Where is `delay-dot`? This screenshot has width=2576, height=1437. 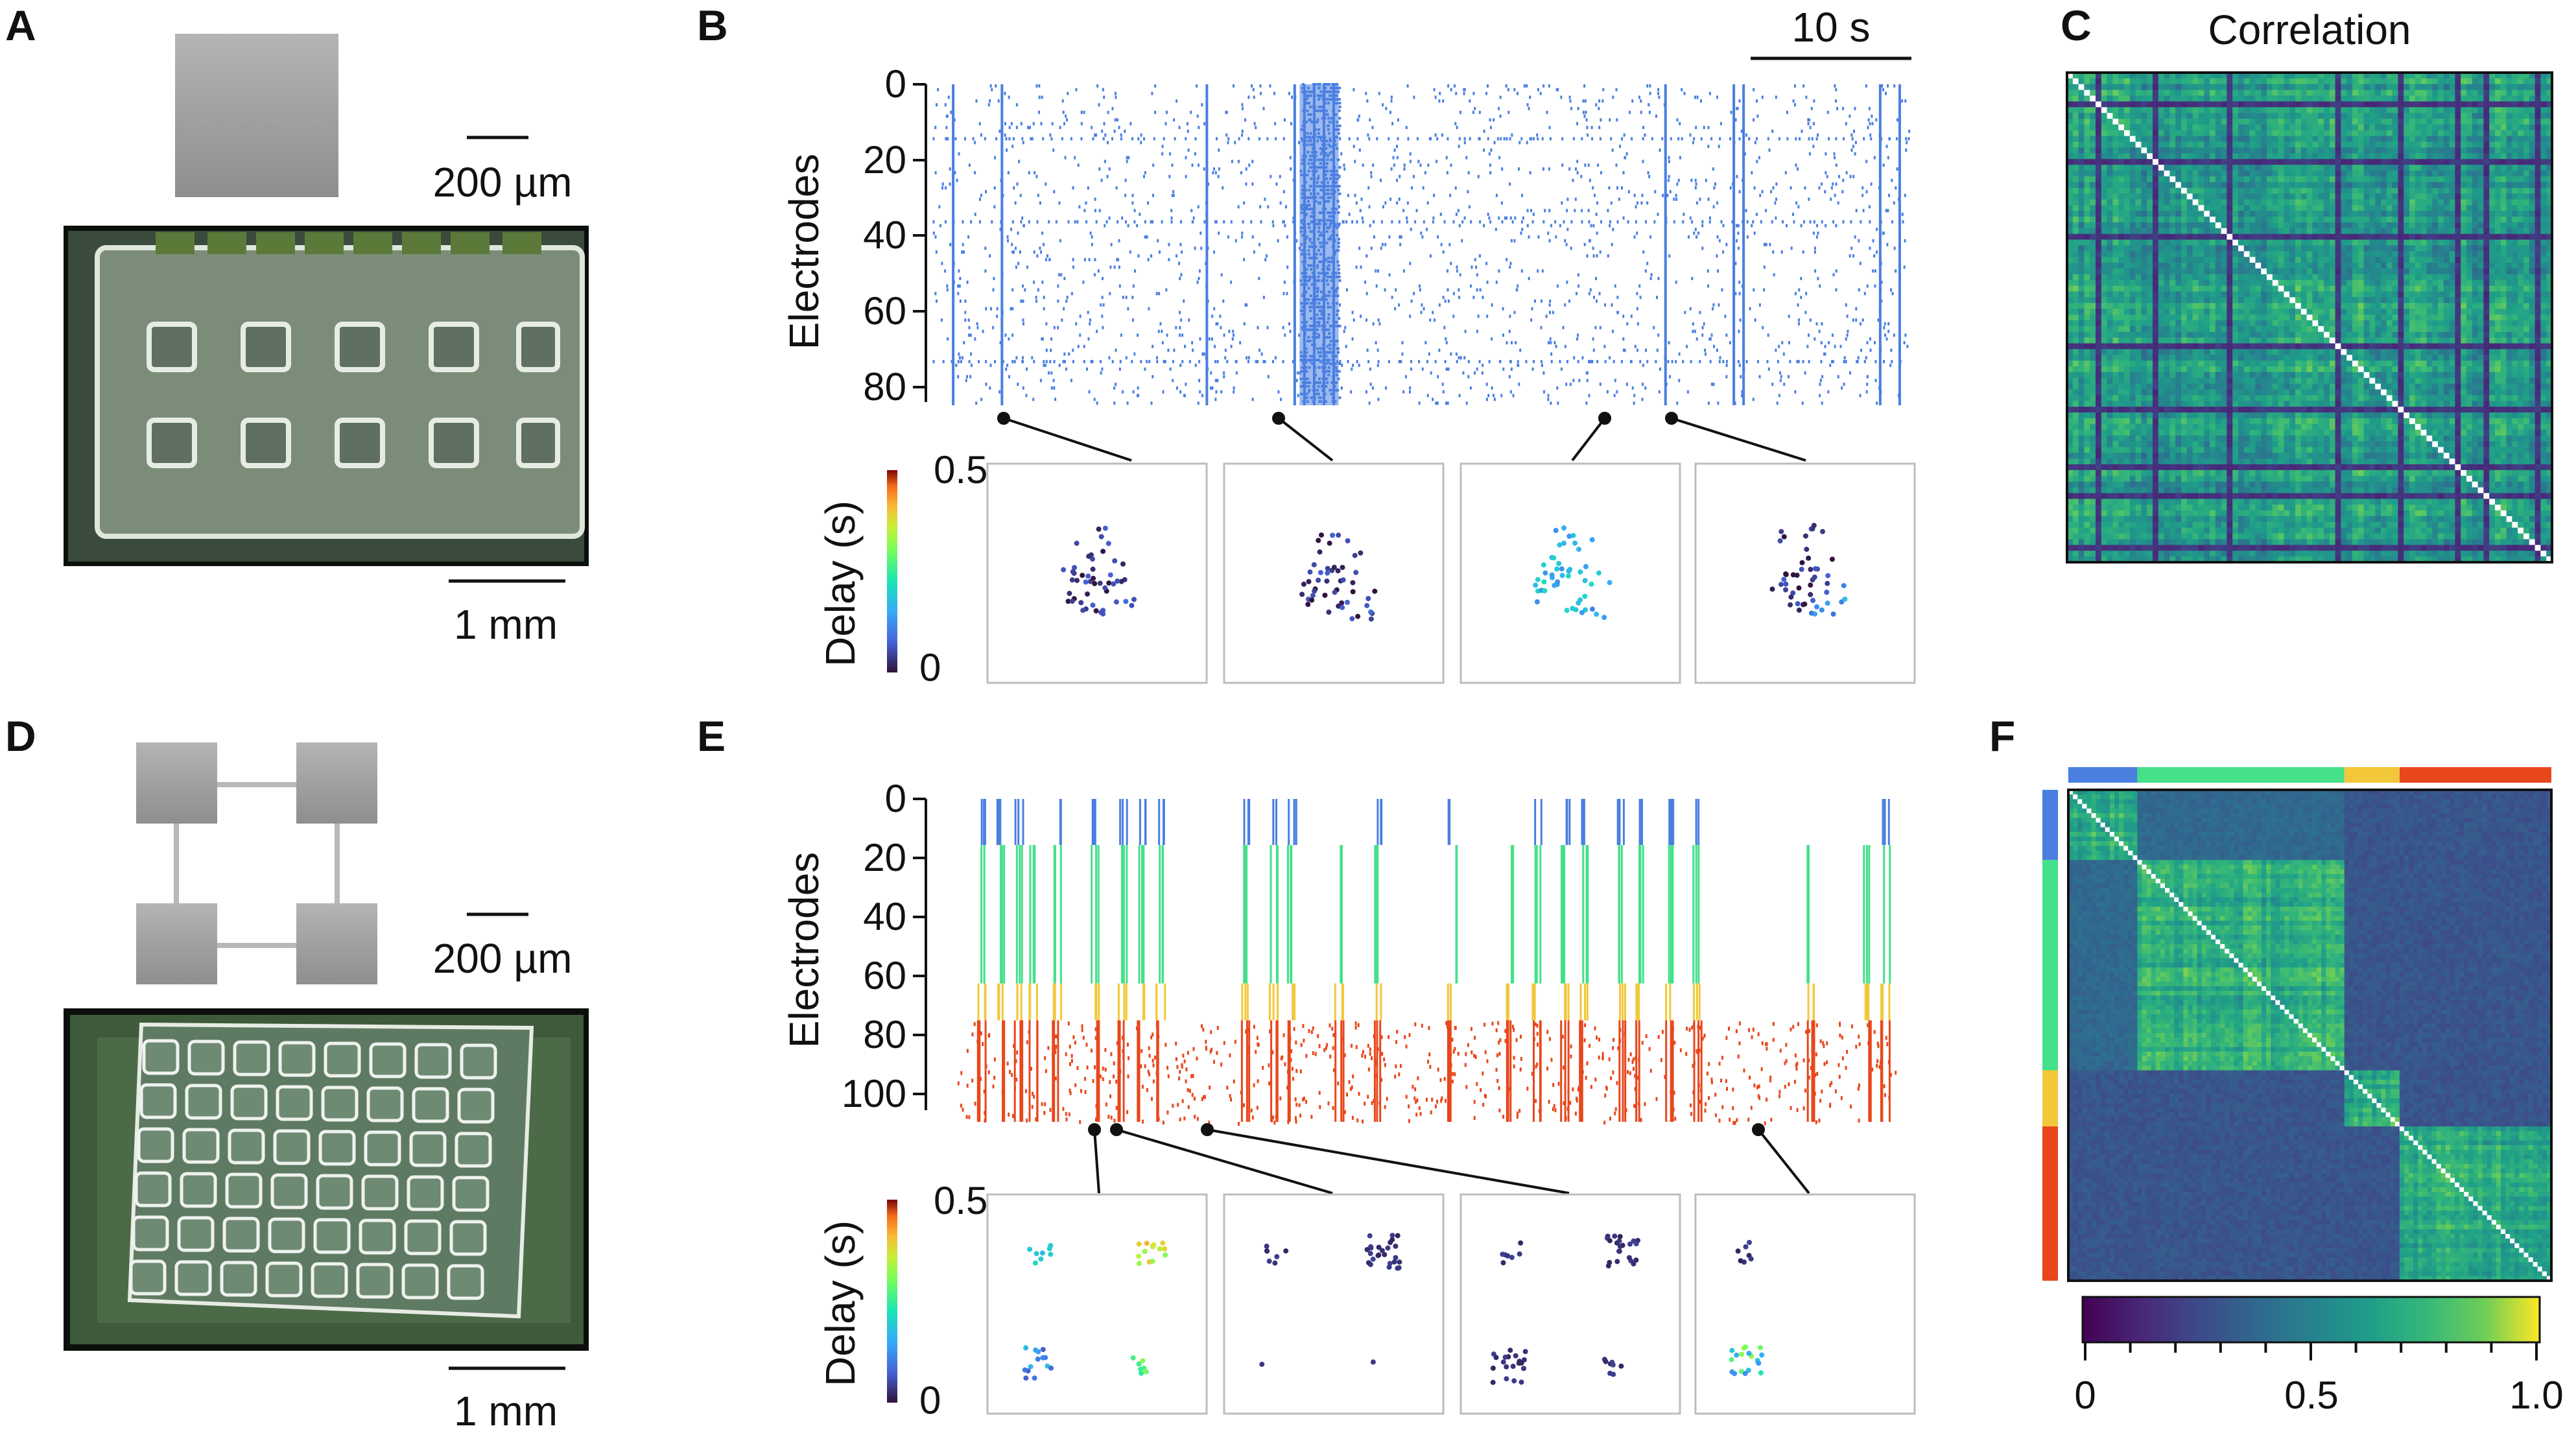
delay-dot is located at coordinates (1813, 600).